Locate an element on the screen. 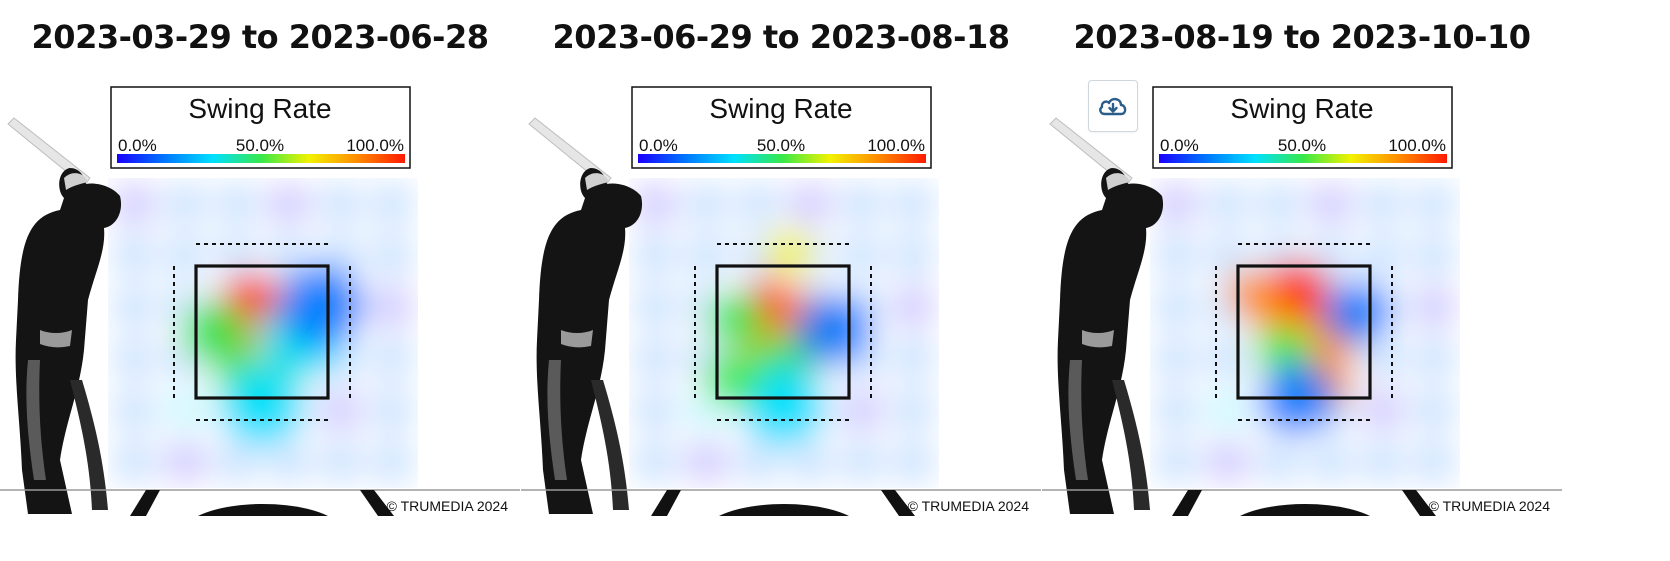 The width and height of the screenshot is (1670, 561). panel-title: 2023-03-29 to 2023-06-28 is located at coordinates (260, 37).